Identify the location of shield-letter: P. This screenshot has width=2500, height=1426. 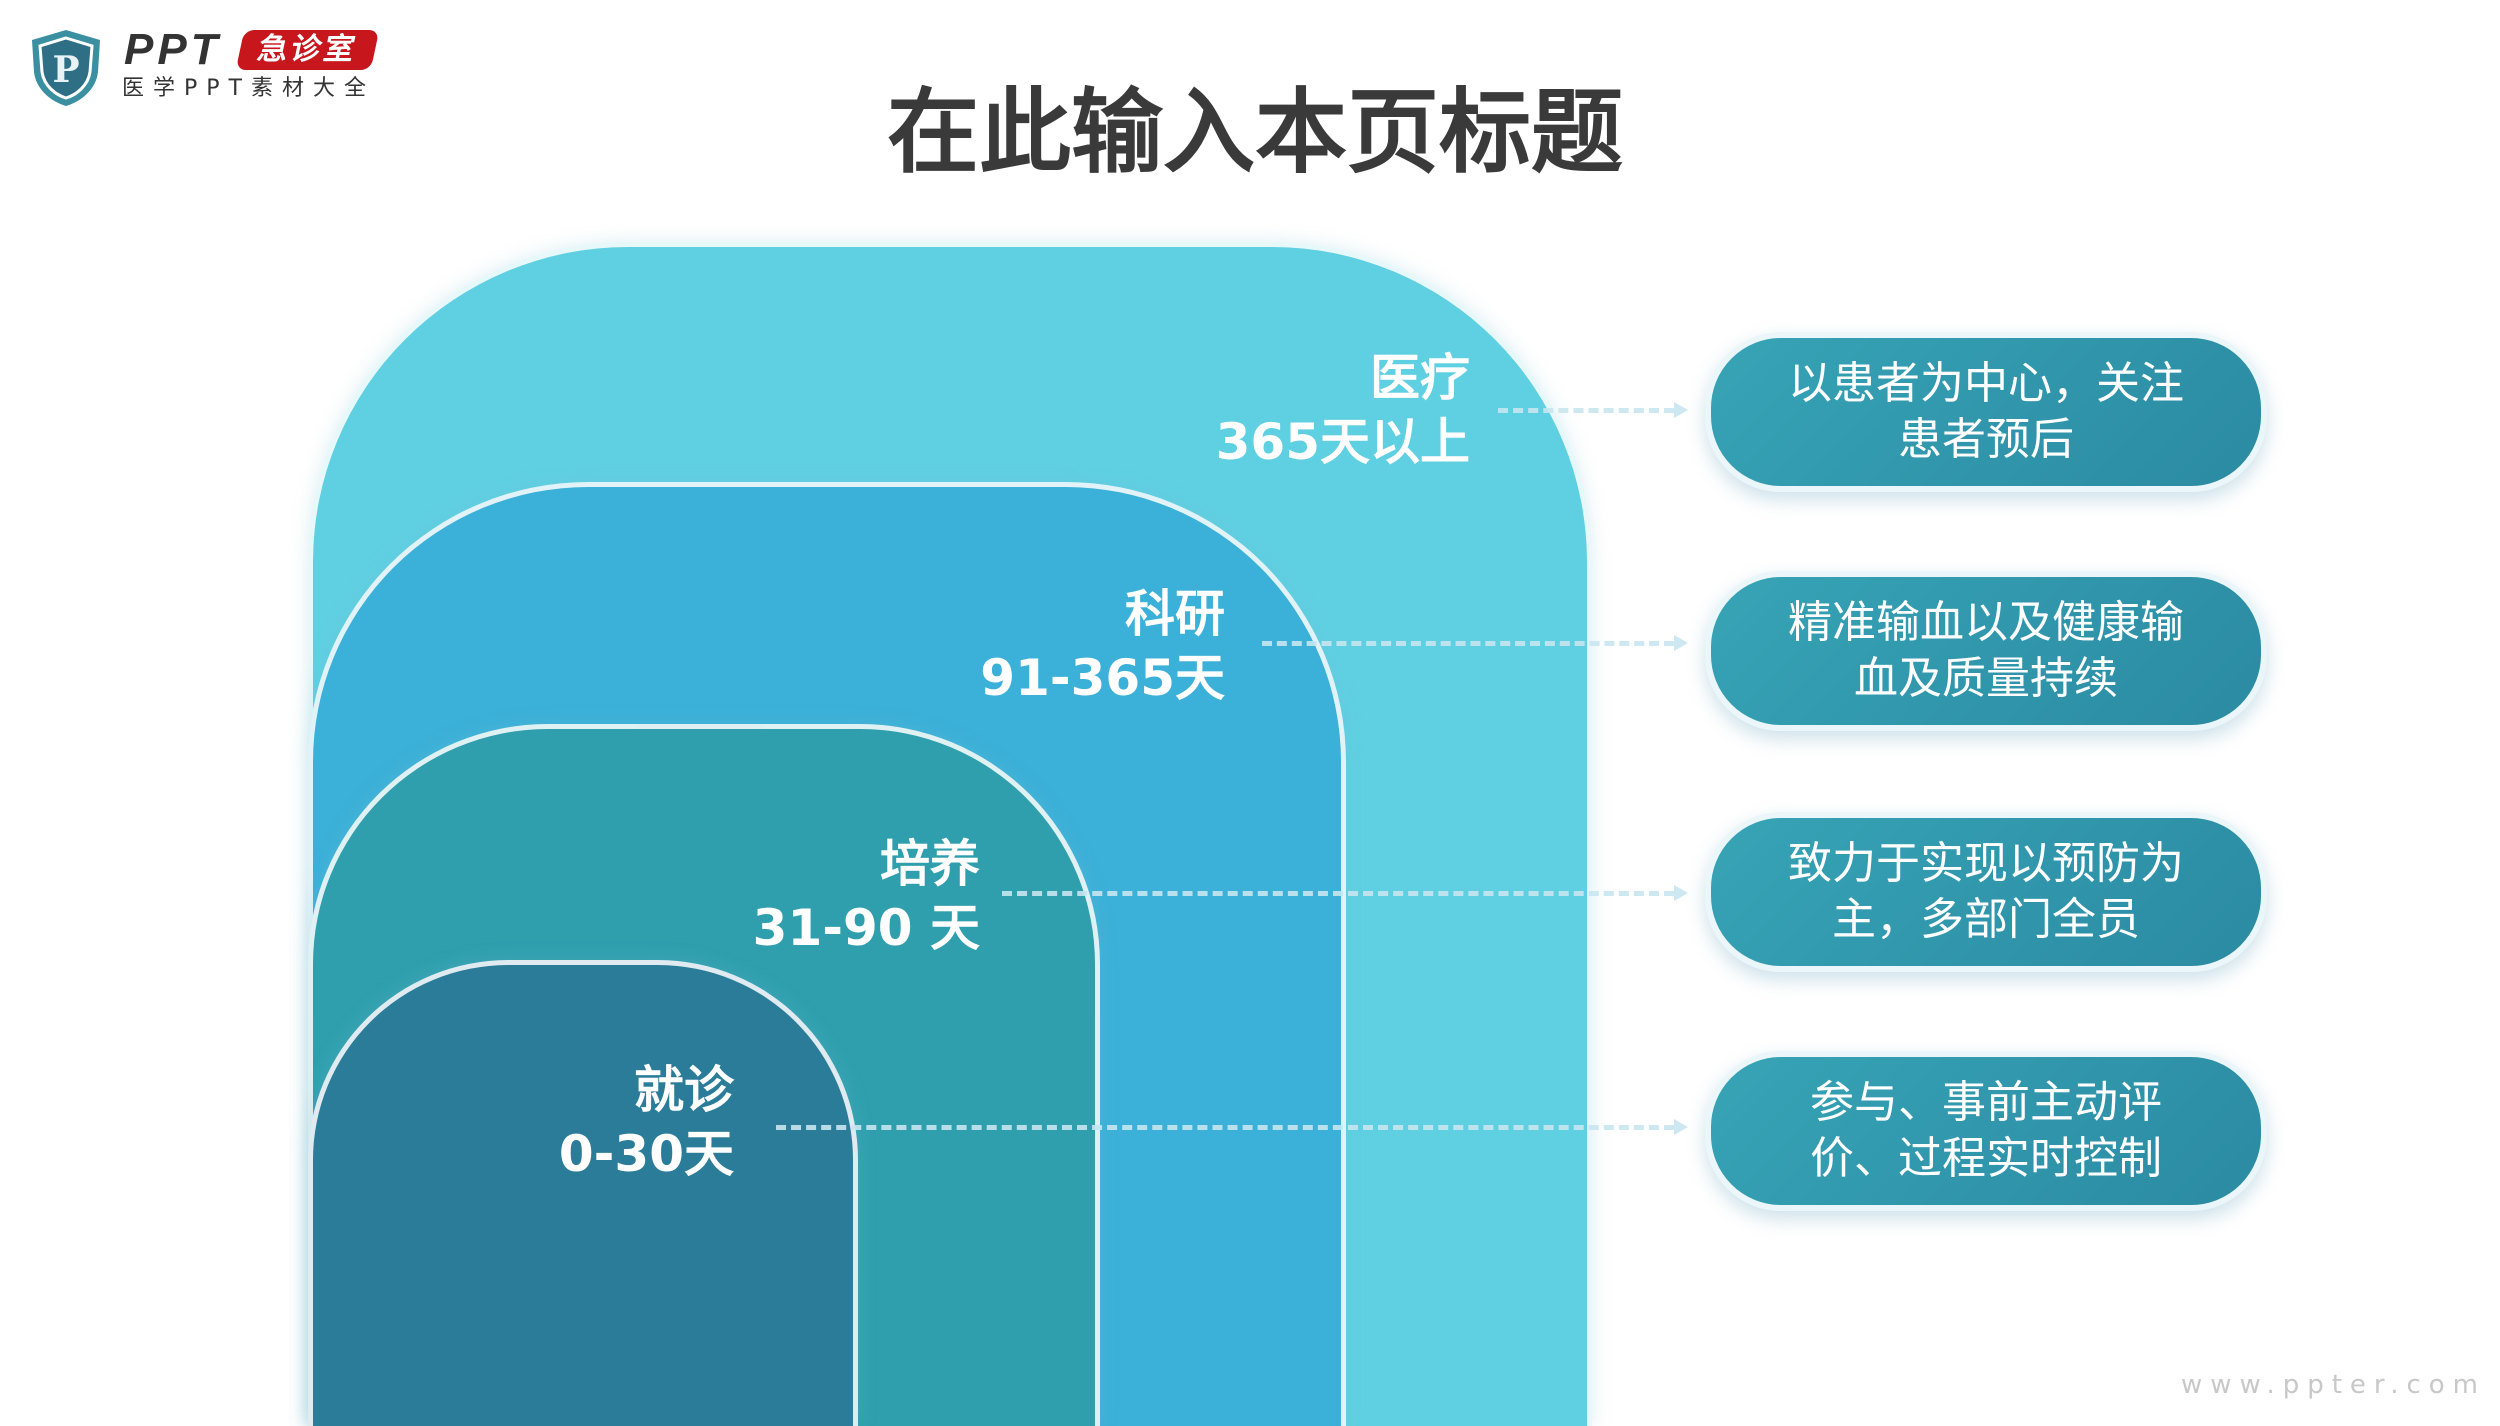
(65, 70).